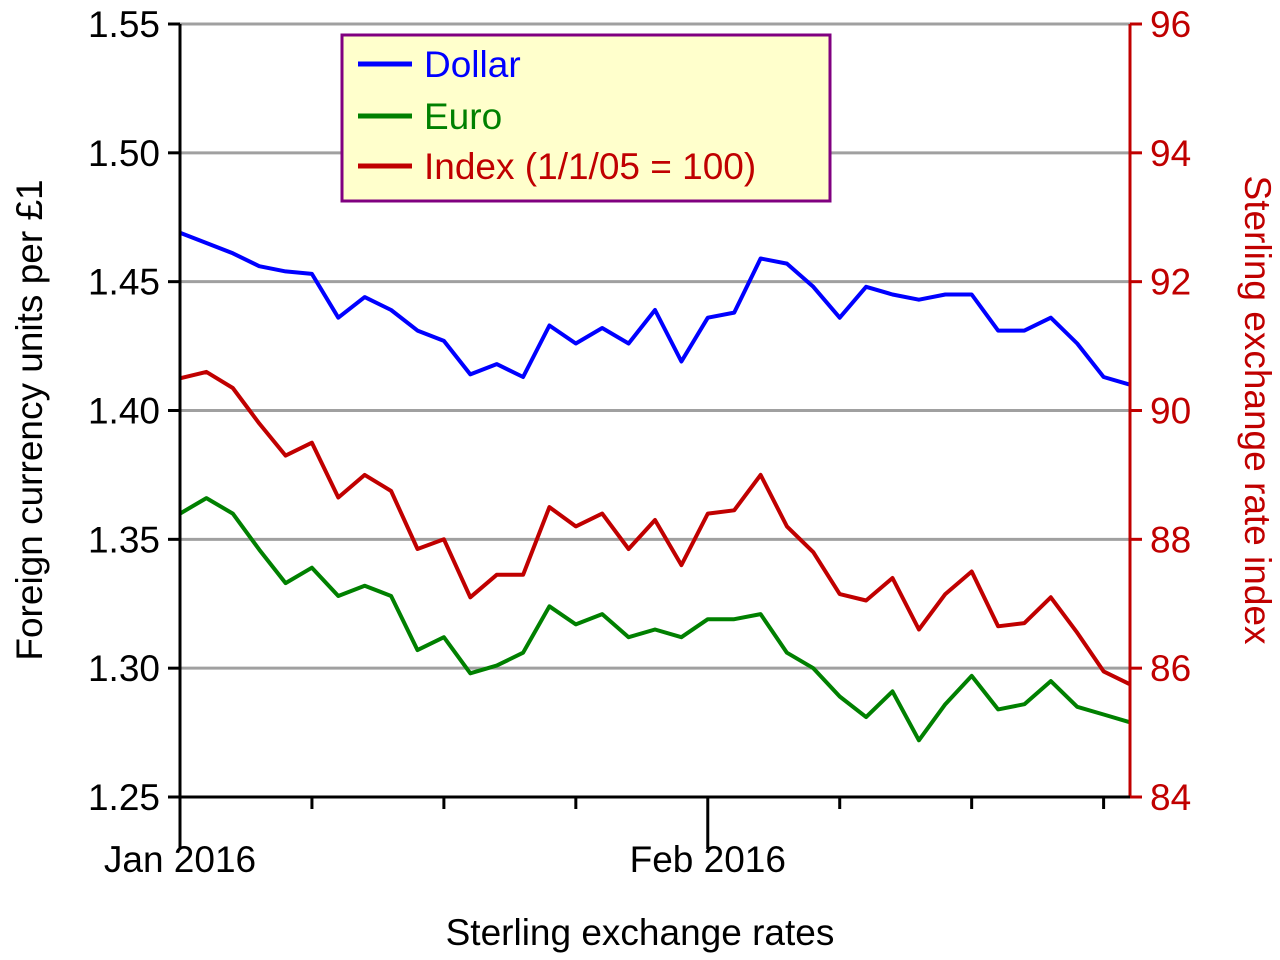 The height and width of the screenshot is (960, 1280). I want to click on legend-label-euro: Euro, so click(463, 116).